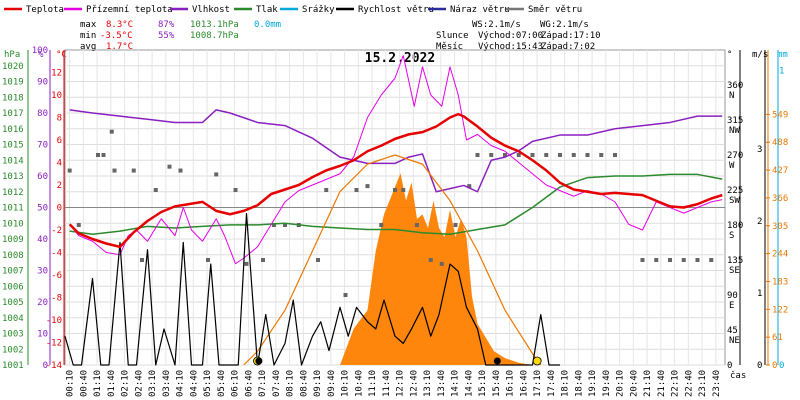  What do you see at coordinates (56, 254) in the screenshot?
I see `celsius-tick-label: -4` at bounding box center [56, 254].